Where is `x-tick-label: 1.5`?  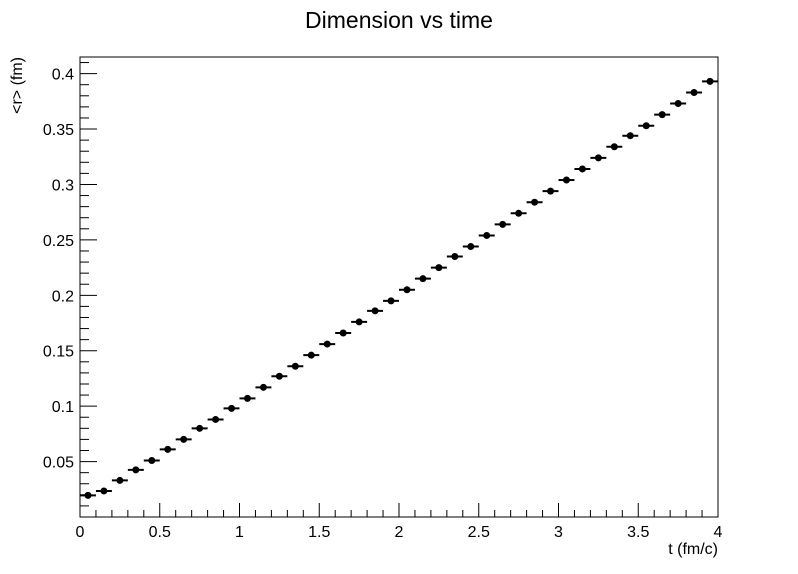
x-tick-label: 1.5 is located at coordinates (319, 532).